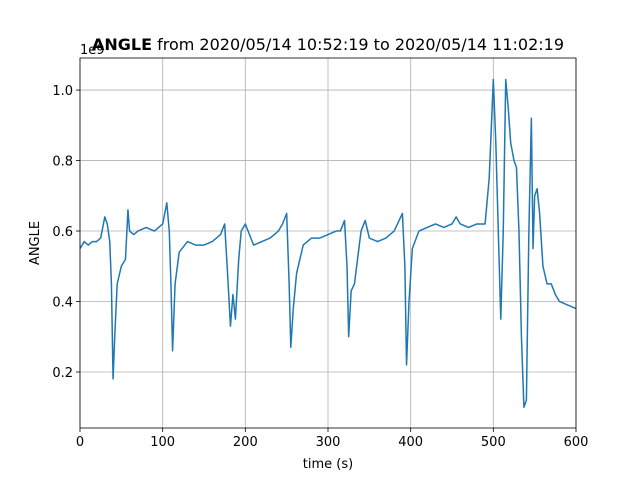 The width and height of the screenshot is (640, 480). Describe the element at coordinates (576, 442) in the screenshot. I see `x-tick-label: 600` at that location.